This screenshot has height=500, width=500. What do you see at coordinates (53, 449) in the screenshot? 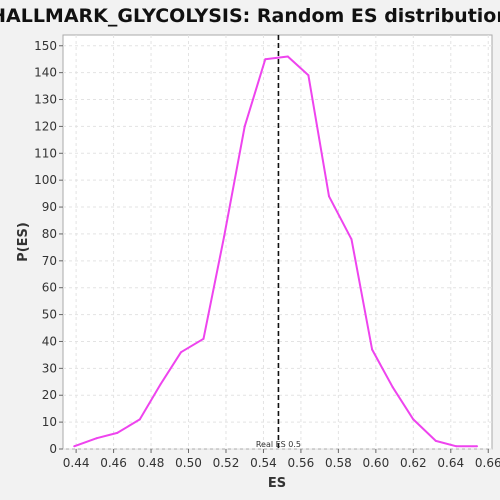
I see `y-tick-label: 0` at bounding box center [53, 449].